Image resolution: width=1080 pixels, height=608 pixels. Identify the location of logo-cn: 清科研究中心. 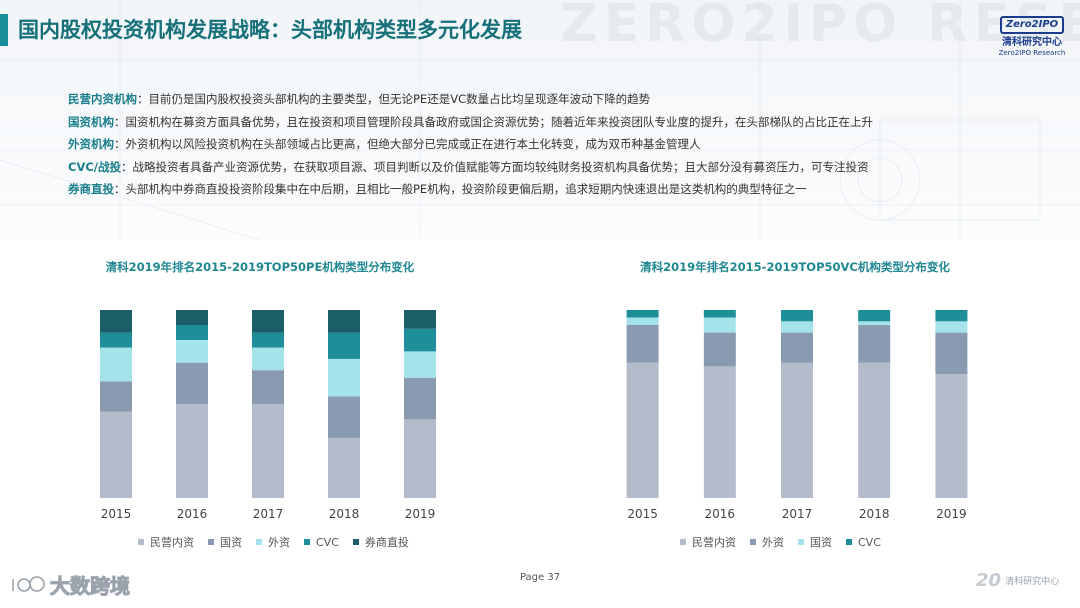
(1032, 42).